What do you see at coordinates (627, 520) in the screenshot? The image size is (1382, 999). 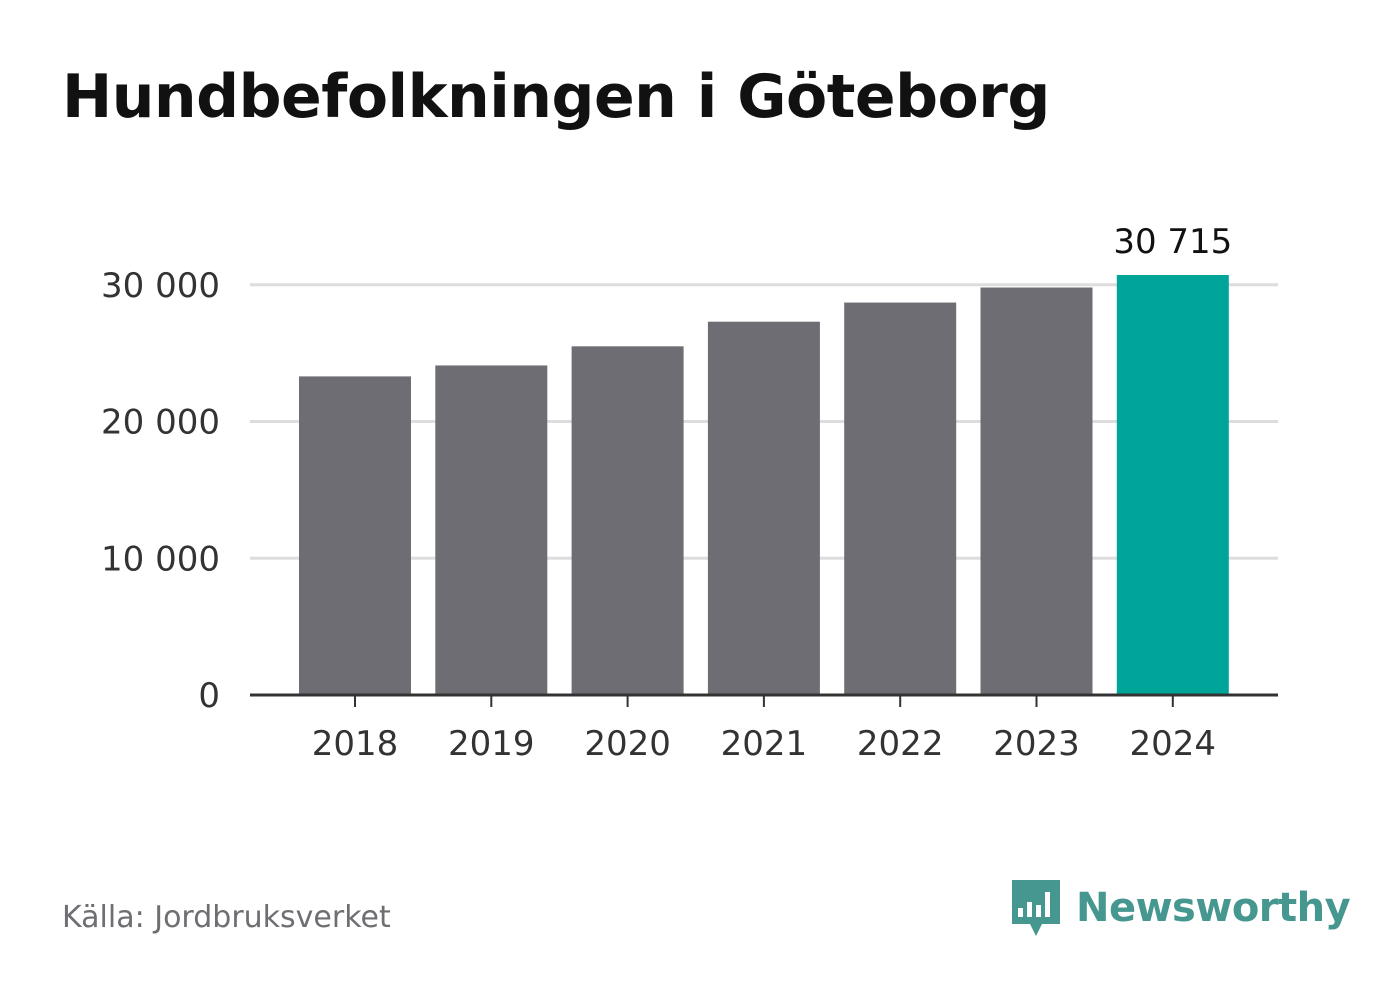 I see `bar-2020` at bounding box center [627, 520].